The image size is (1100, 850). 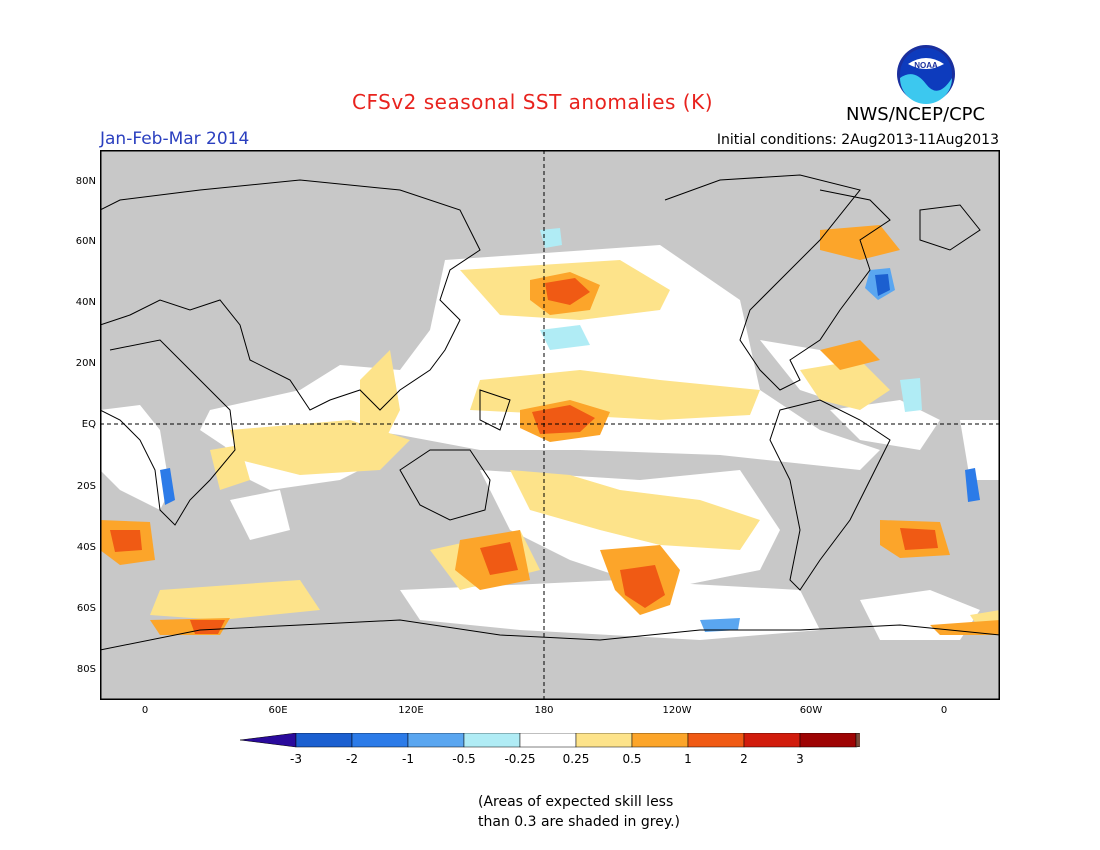 I want to click on agency-label: NWS/NCEP/CPC, so click(x=916, y=114).